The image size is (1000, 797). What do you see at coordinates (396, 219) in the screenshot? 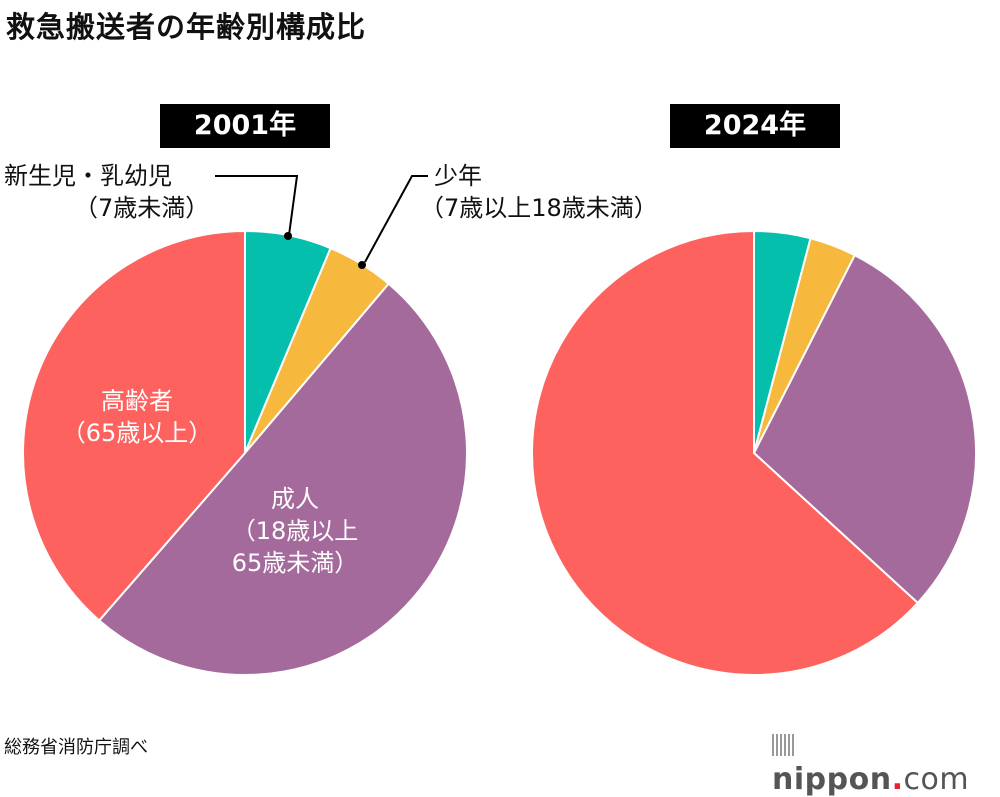
I see `leader-line-youth` at bounding box center [396, 219].